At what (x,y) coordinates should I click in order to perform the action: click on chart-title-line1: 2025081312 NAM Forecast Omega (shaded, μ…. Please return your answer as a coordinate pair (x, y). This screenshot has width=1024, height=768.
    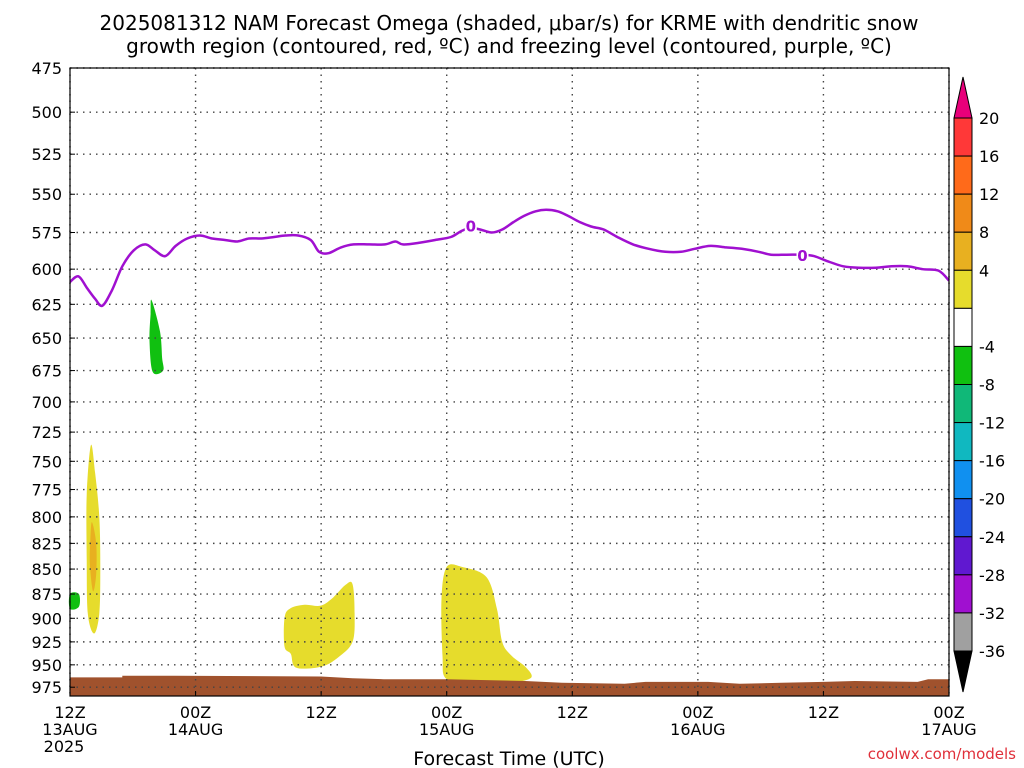
    Looking at the image, I should click on (509, 23).